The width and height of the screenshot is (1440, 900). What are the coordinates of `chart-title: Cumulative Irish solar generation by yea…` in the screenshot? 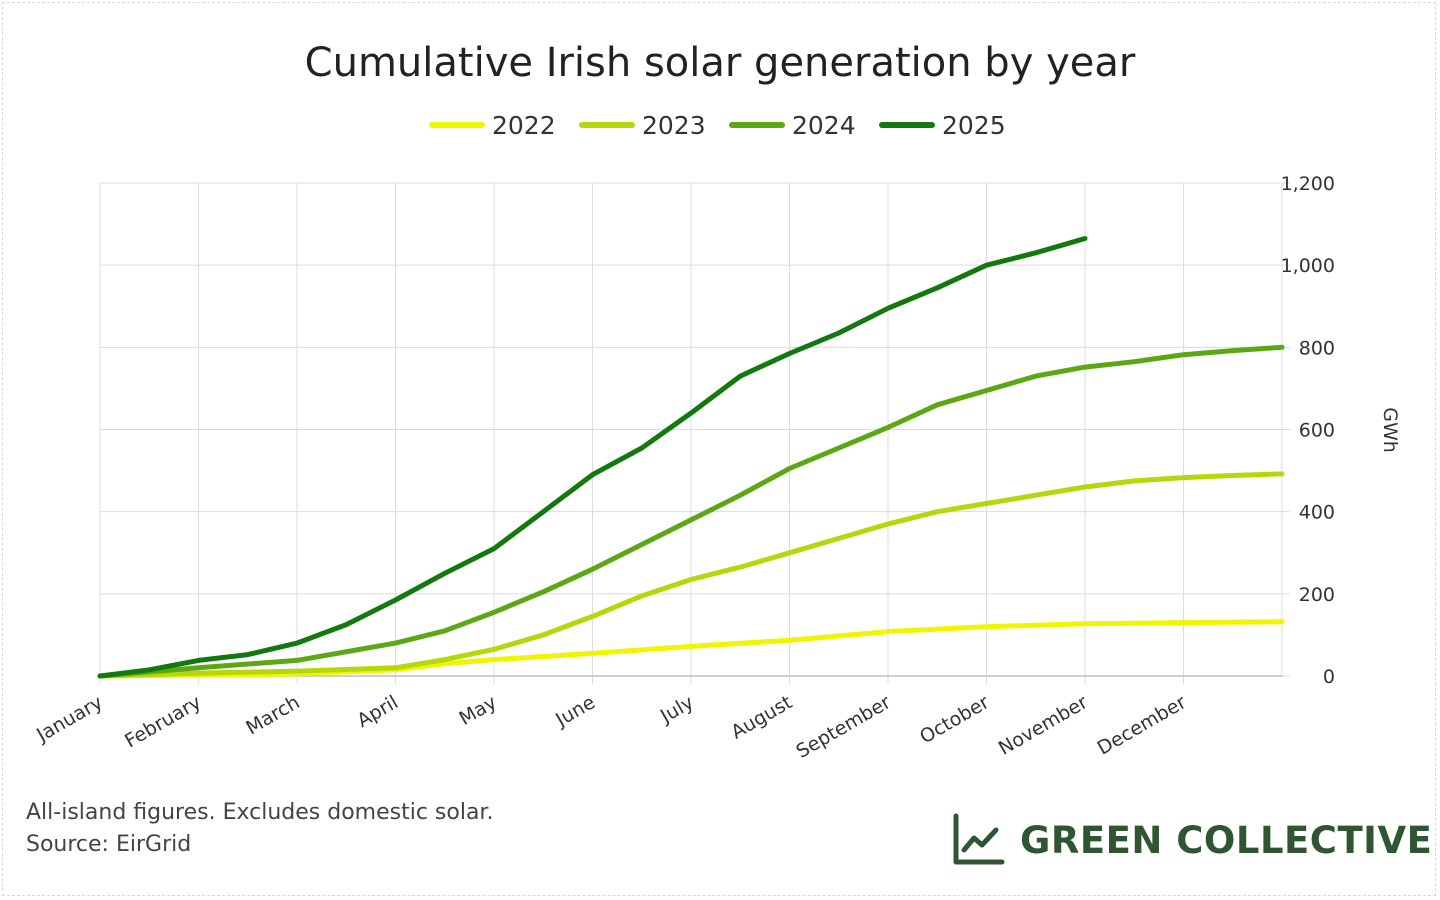 It's located at (720, 63).